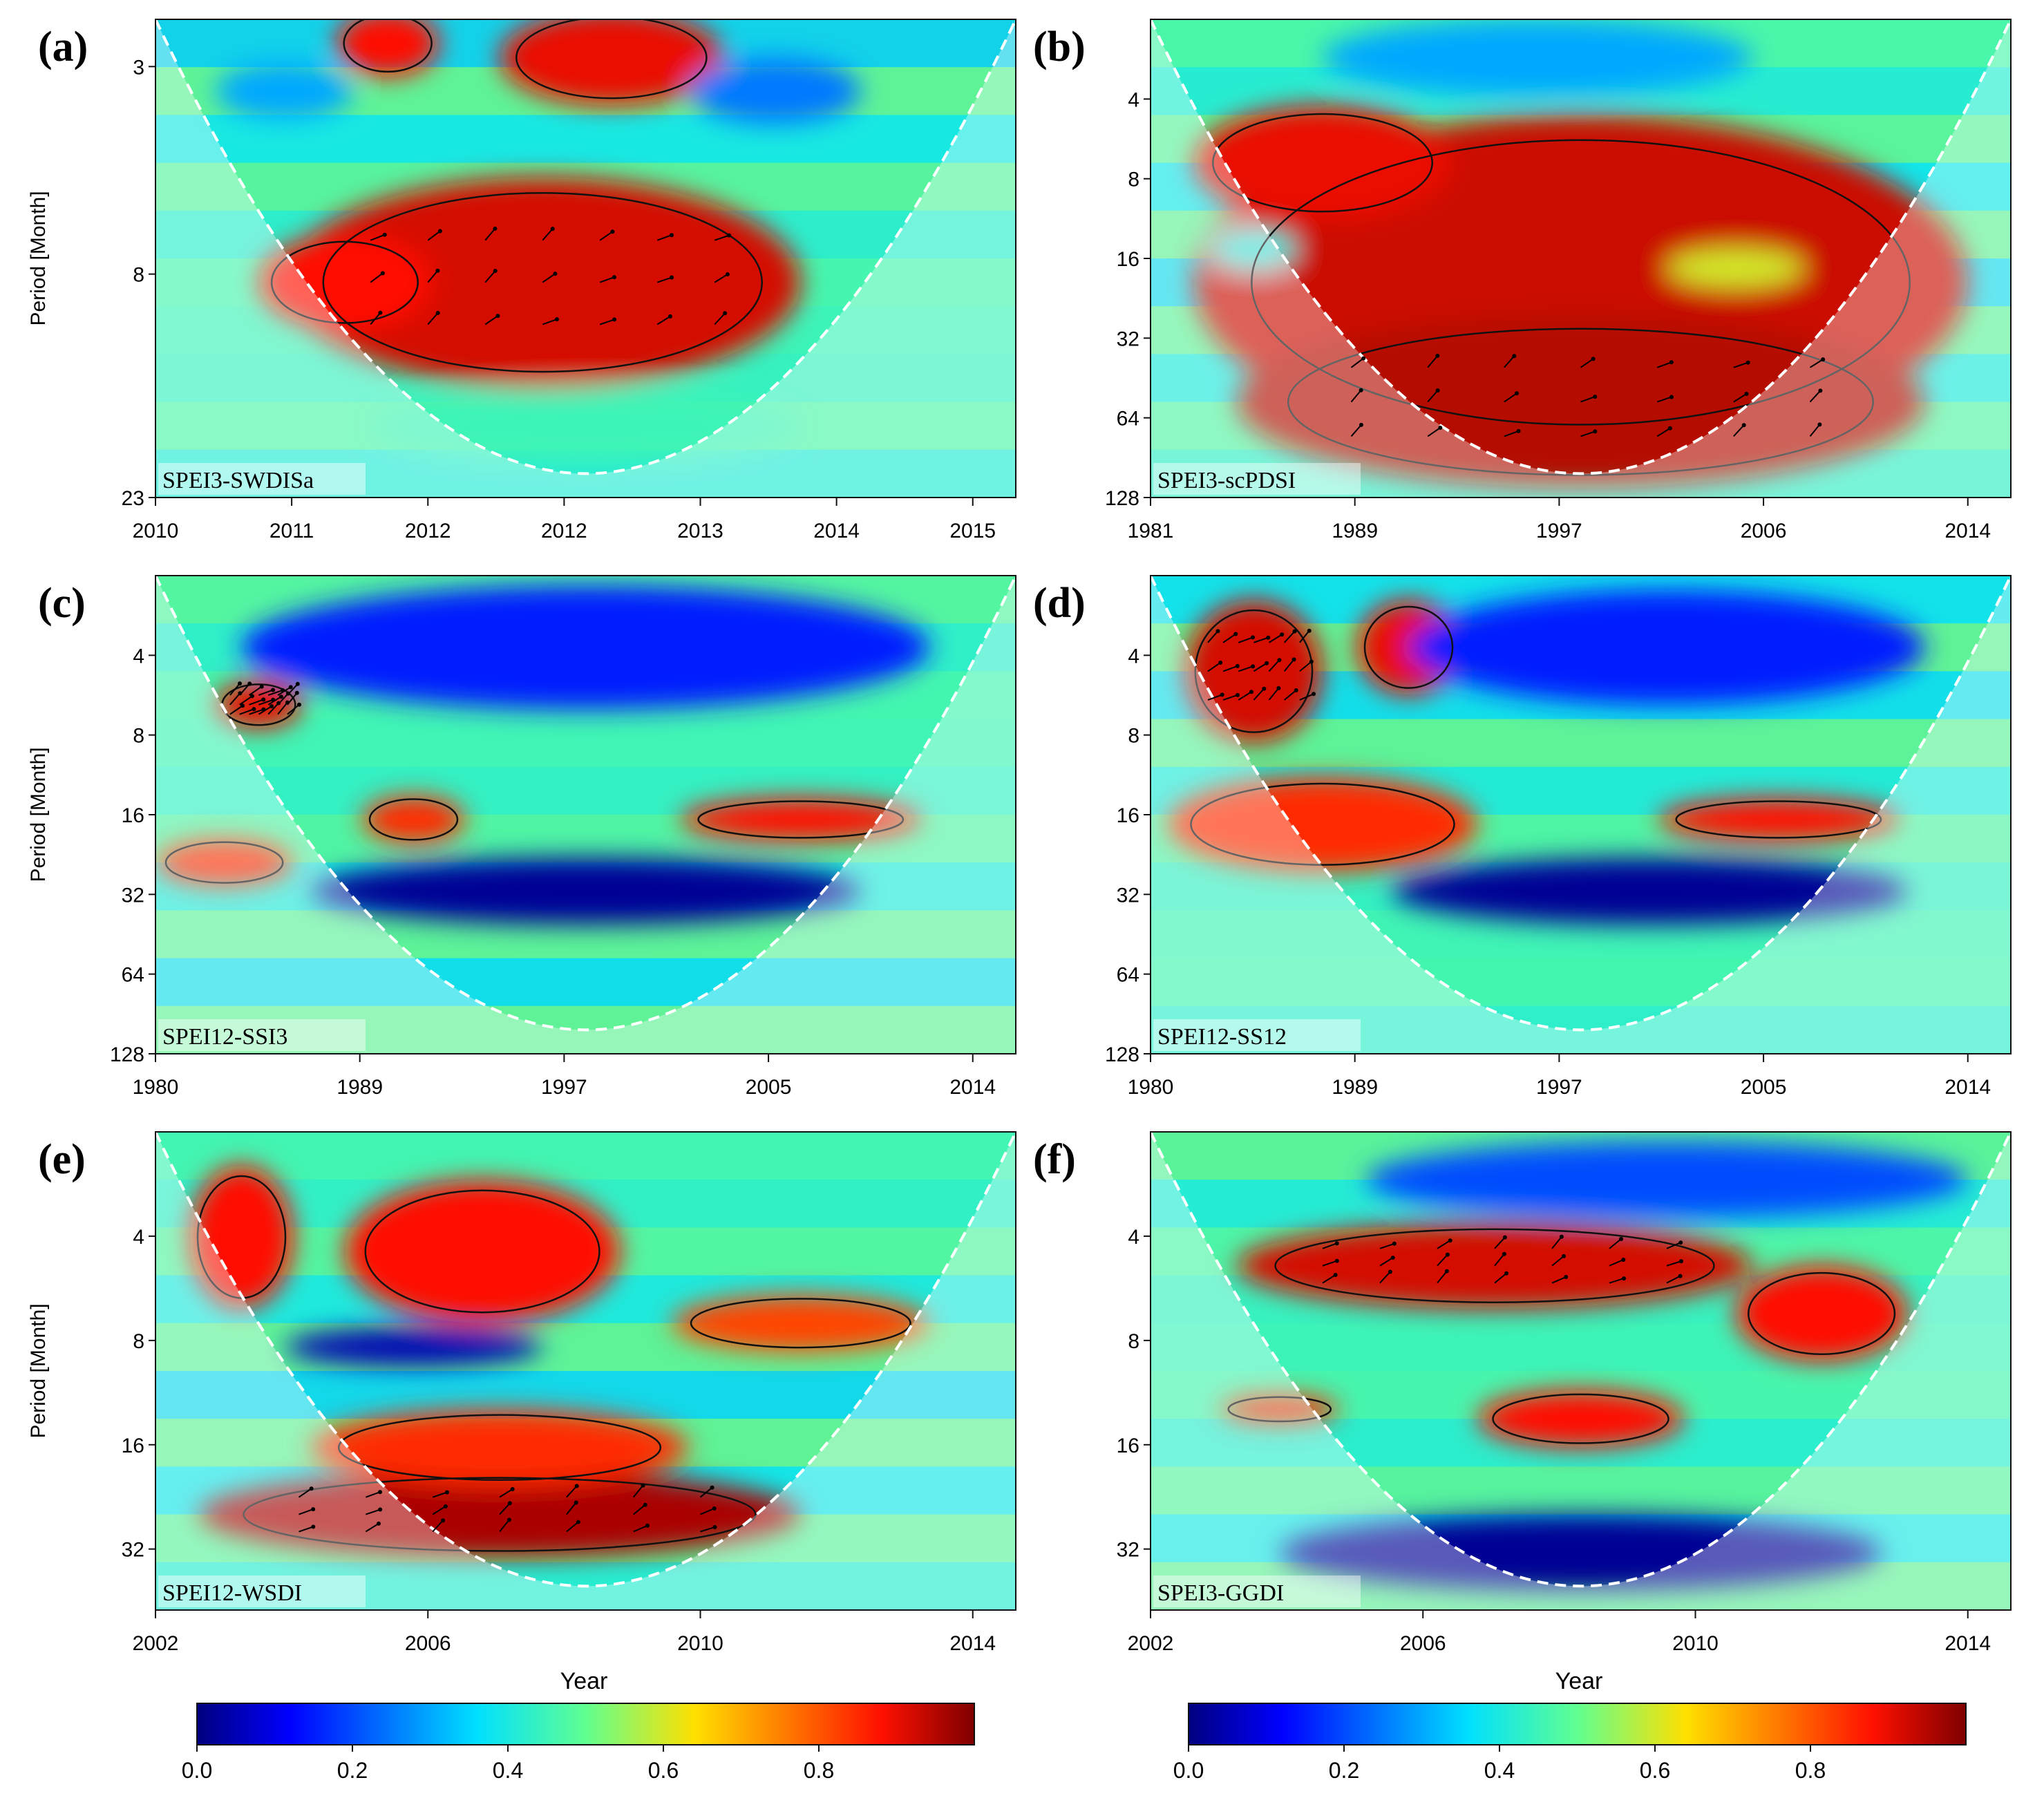 The image size is (2044, 1798). I want to click on x-tick-label: 2010, so click(700, 1644).